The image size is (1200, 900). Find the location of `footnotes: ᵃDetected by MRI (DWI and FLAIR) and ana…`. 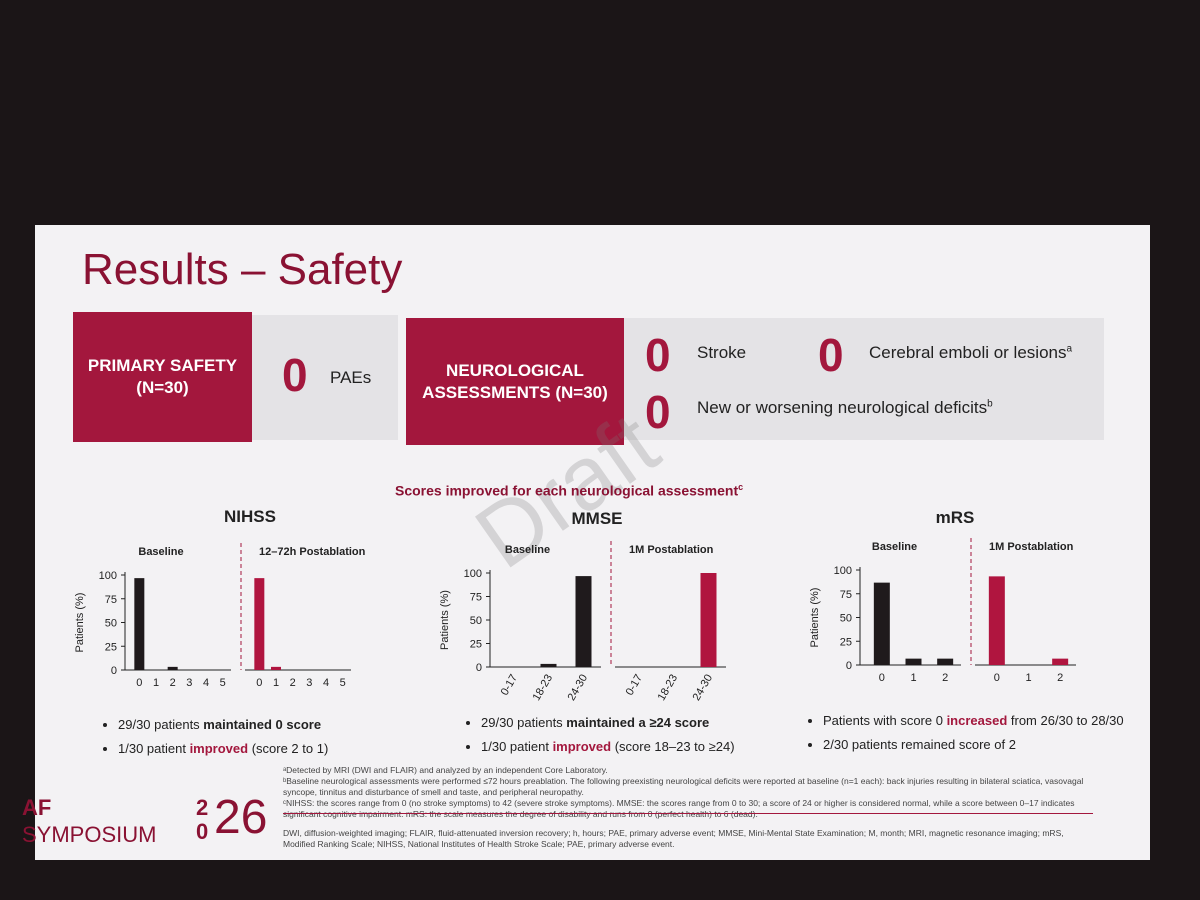

footnotes: ᵃDetected by MRI (DWI and FLAIR) and ana… is located at coordinates (688, 792).